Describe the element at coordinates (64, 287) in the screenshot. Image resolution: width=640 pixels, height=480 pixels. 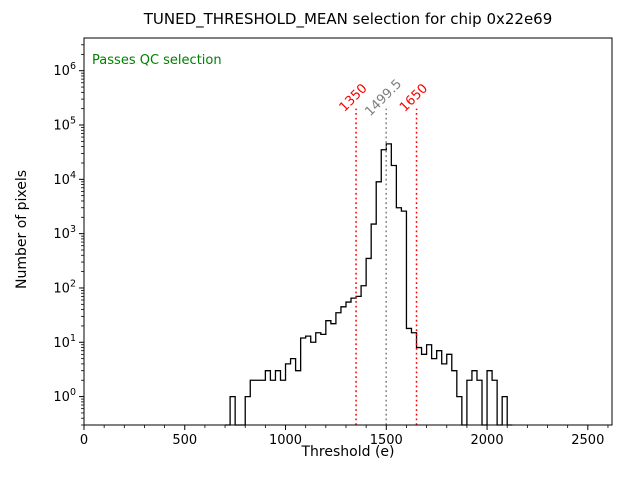
I see `svg-text: 10²` at that location.